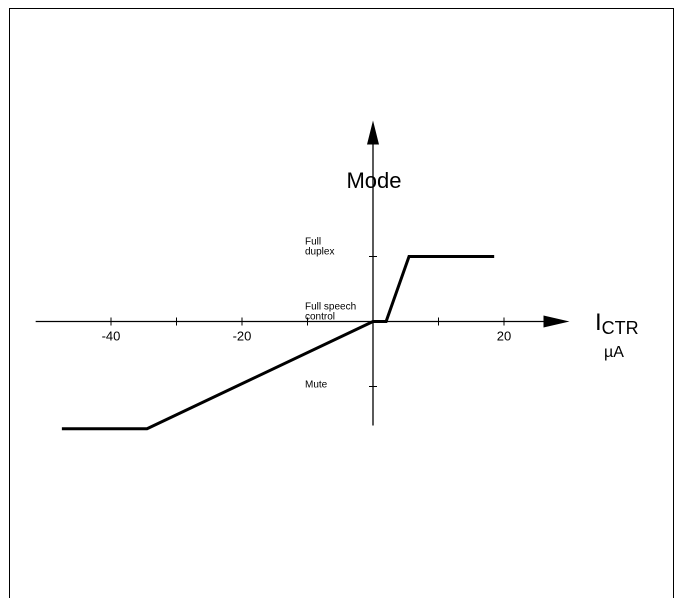  Describe the element at coordinates (111, 336) in the screenshot. I see `x-tick-label: -40` at that location.